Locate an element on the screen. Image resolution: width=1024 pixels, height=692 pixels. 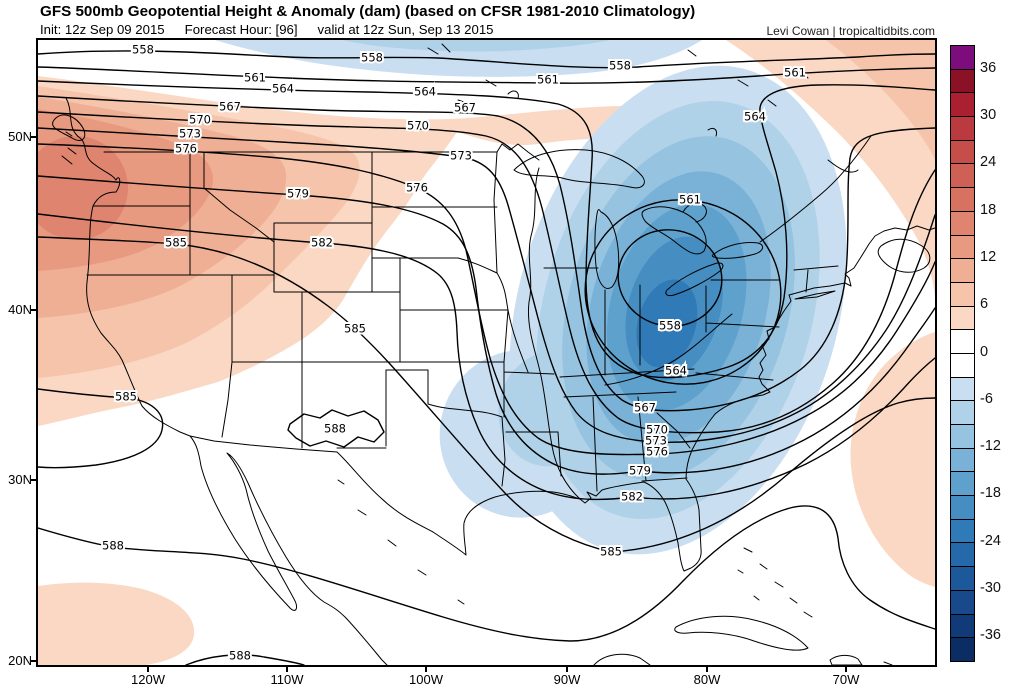
lat-label-20n: 20N is located at coordinates (20, 660).